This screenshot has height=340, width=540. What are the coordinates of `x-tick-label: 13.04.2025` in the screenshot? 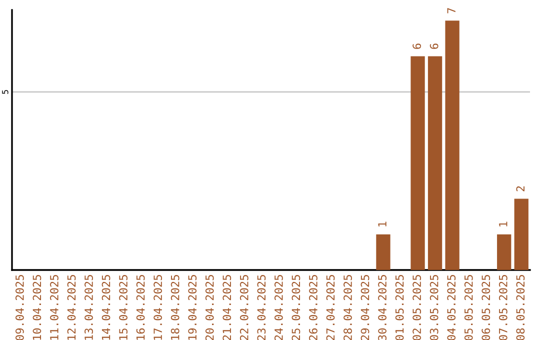 It's located at (88, 307).